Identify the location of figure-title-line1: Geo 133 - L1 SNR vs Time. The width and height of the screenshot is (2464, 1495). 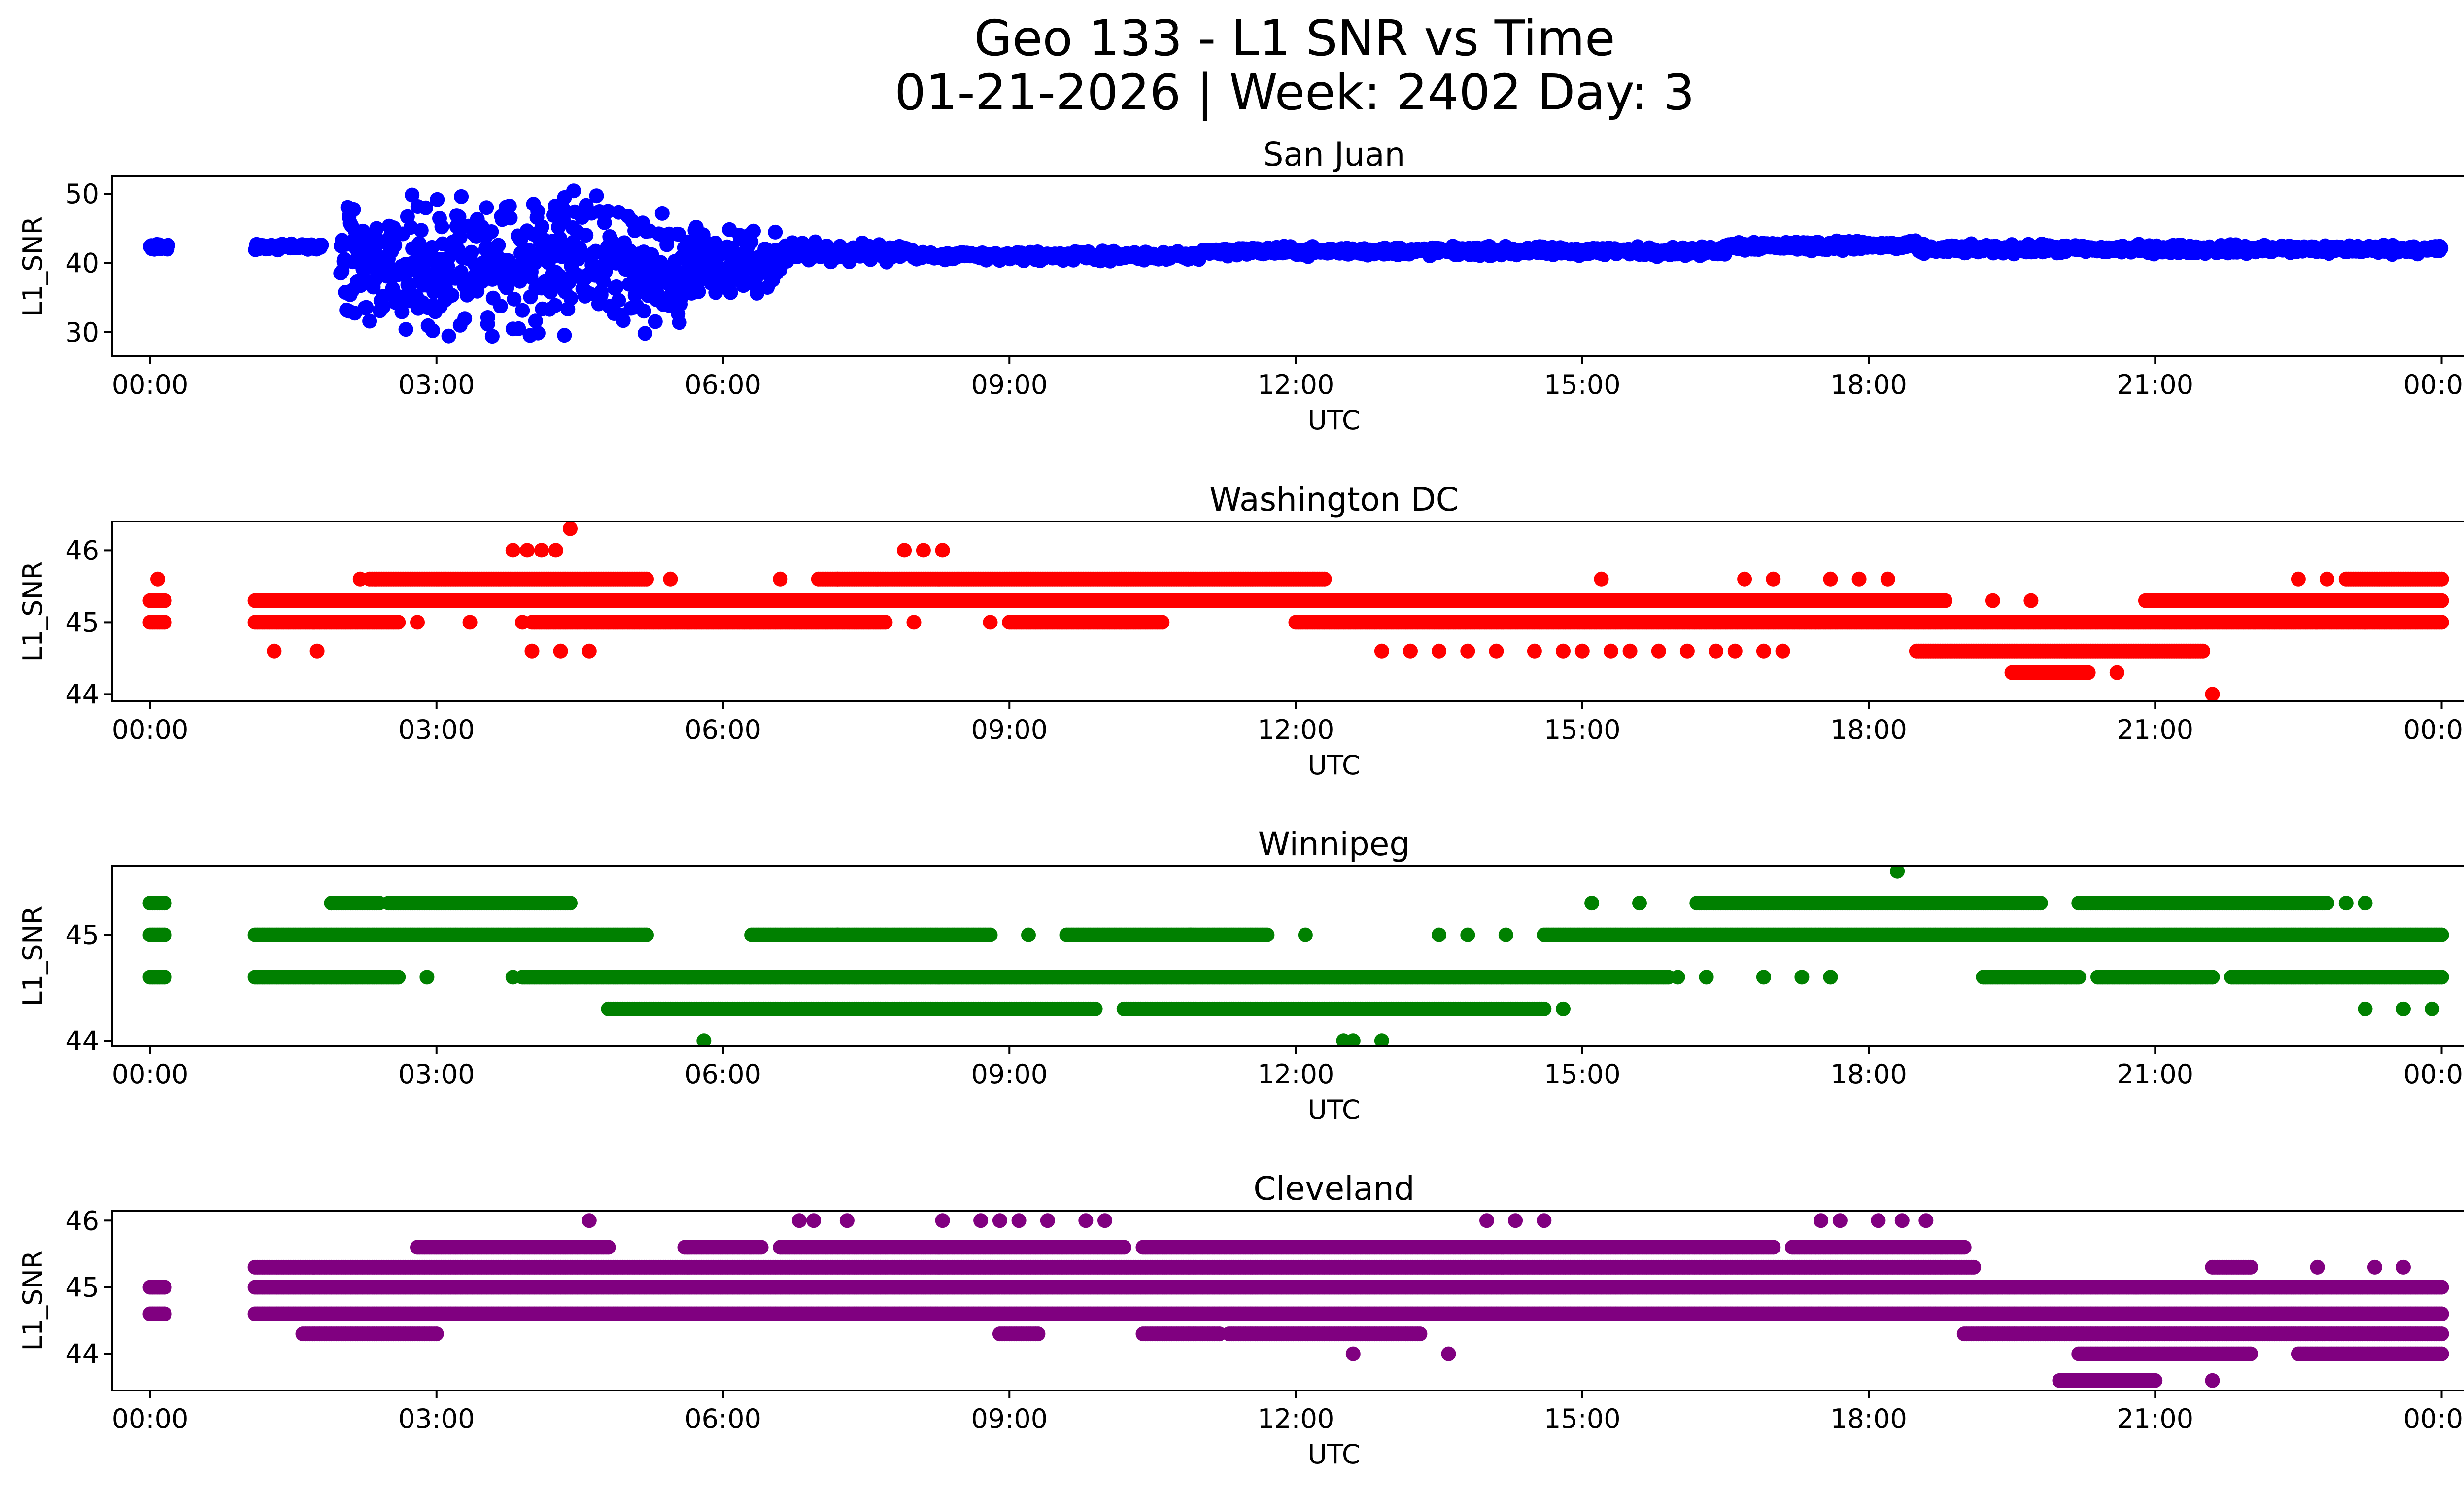
(1294, 38).